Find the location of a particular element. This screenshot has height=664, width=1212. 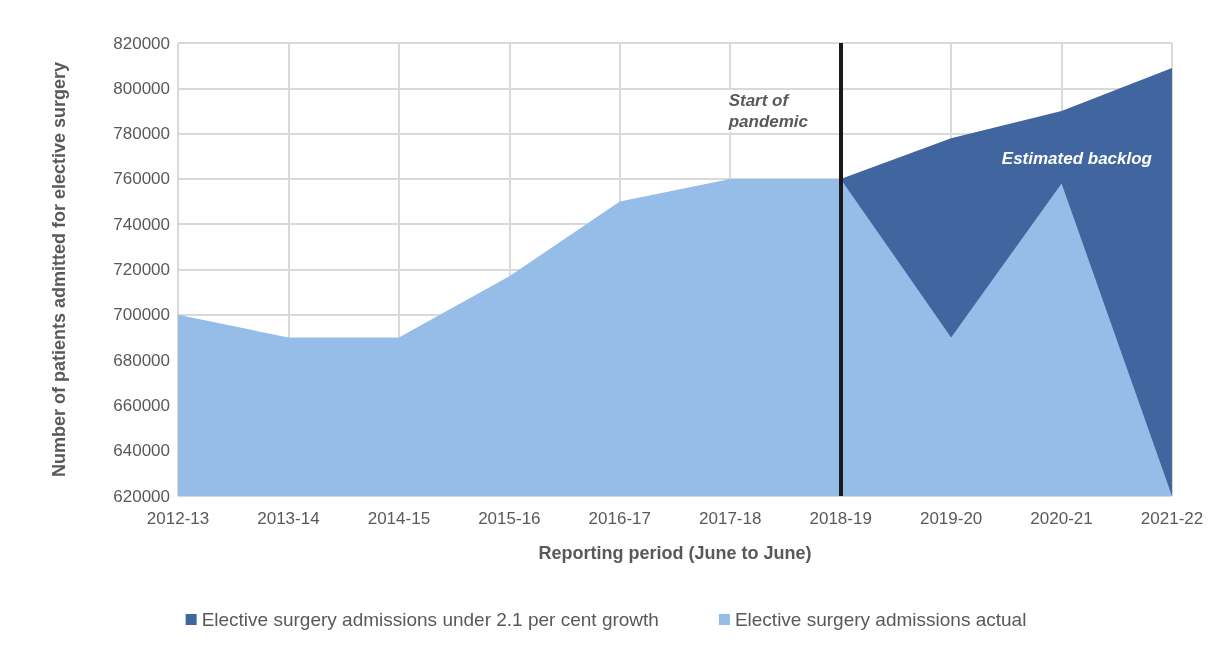

x-tick-label: 2021-22 is located at coordinates (1172, 518).